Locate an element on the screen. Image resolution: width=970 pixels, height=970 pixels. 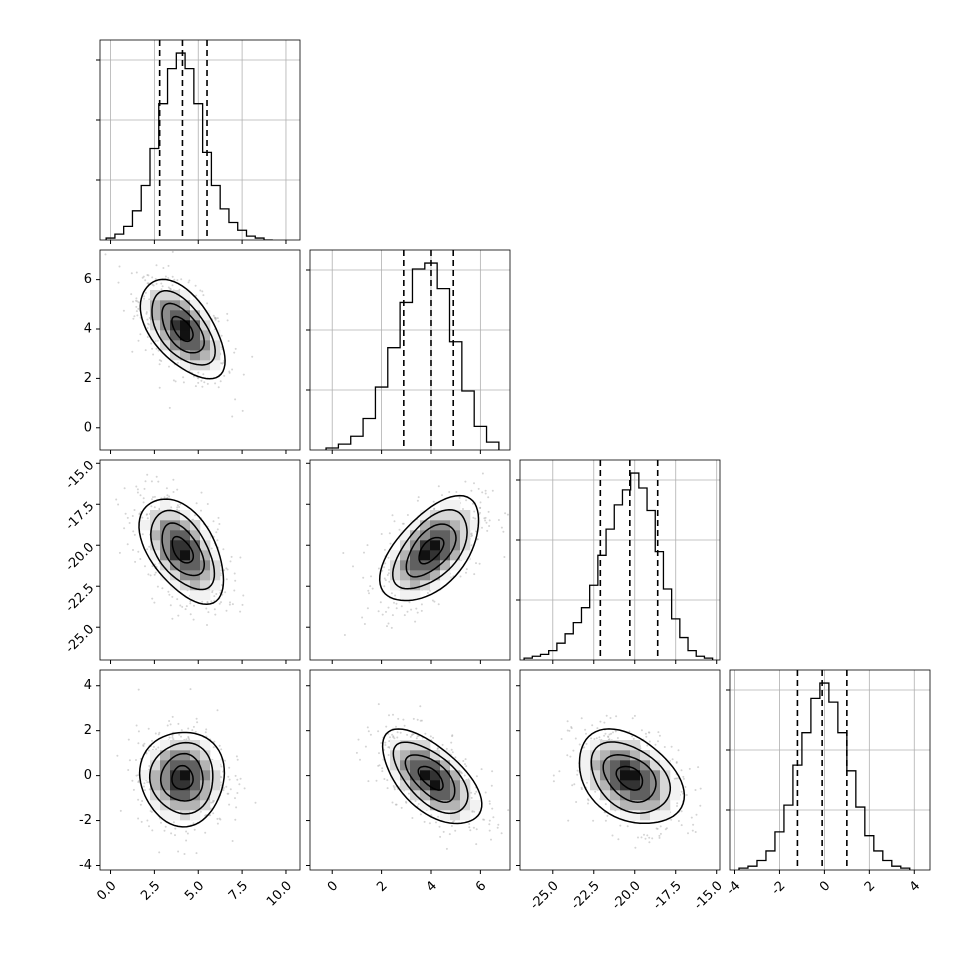
hist-0-frame is located at coordinates (200, 140).